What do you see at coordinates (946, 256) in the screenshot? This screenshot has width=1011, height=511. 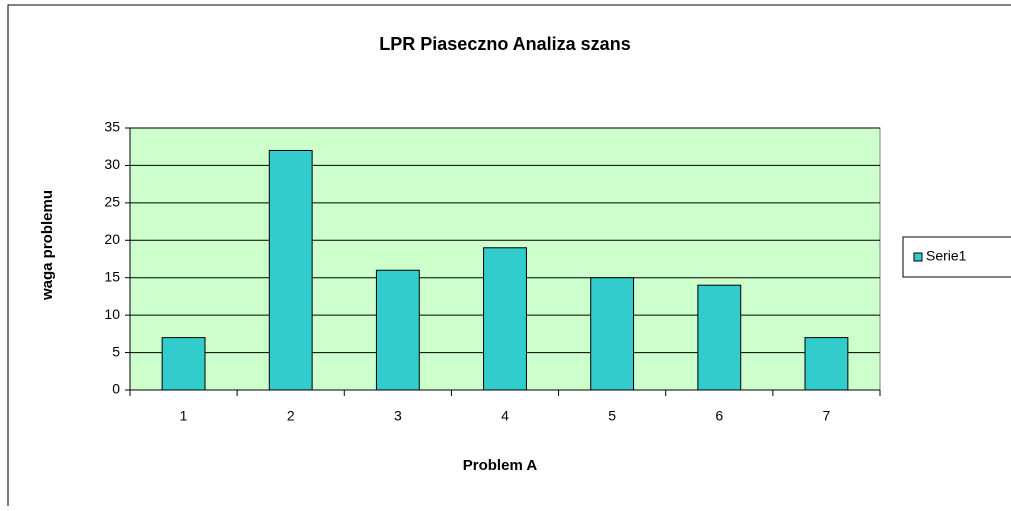 I see `legend-label: Serie1` at bounding box center [946, 256].